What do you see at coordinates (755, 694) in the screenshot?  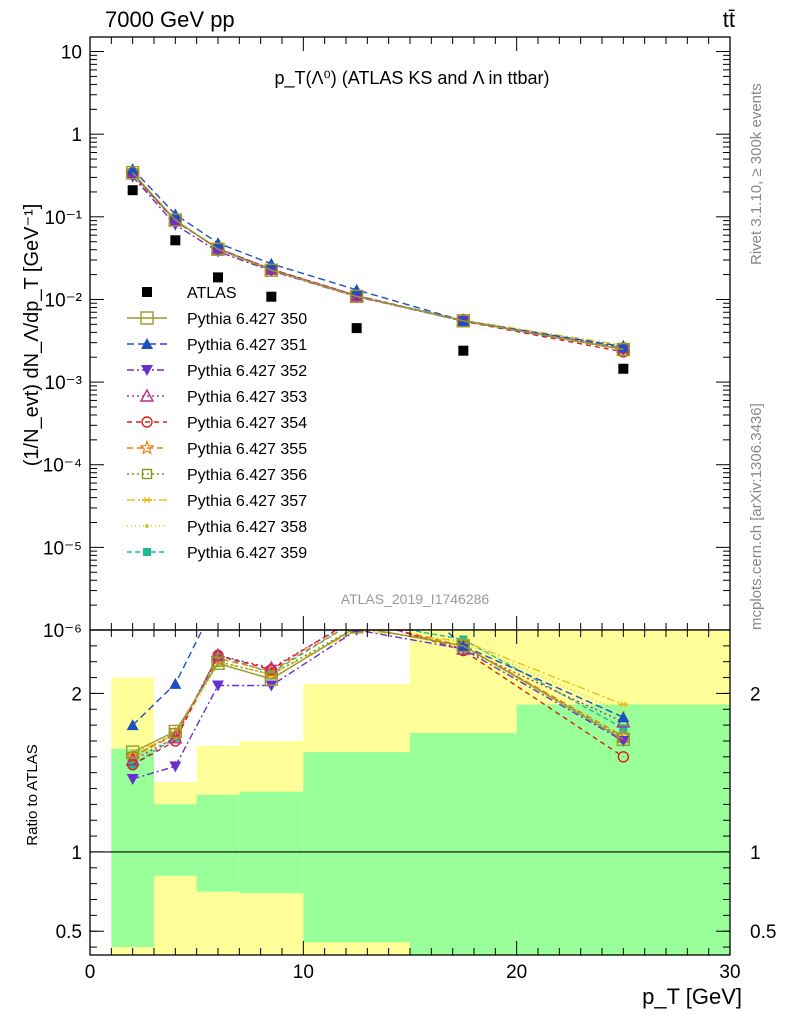 I see `ratio-tick-label-right: 2` at bounding box center [755, 694].